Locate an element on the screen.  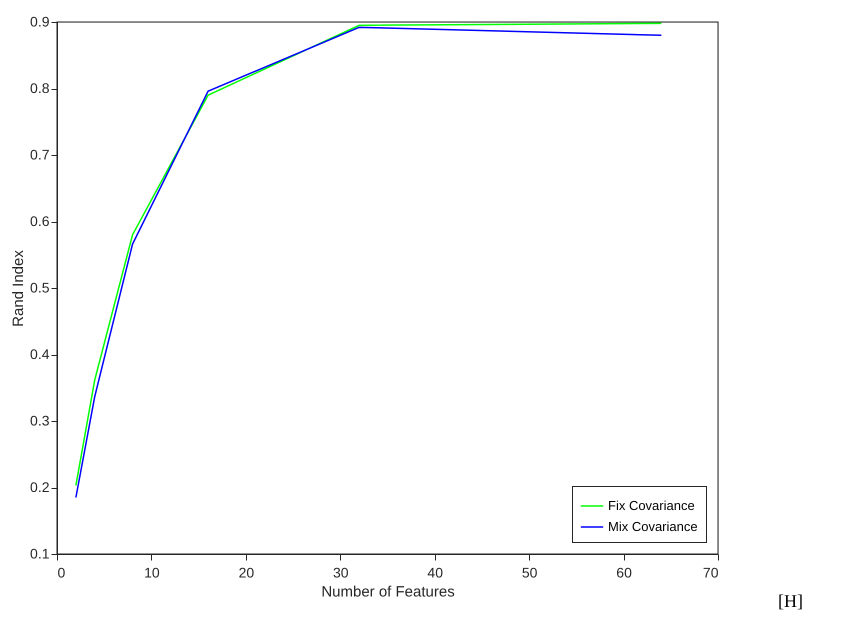
y-tick-label: 0.2 is located at coordinates (40, 487).